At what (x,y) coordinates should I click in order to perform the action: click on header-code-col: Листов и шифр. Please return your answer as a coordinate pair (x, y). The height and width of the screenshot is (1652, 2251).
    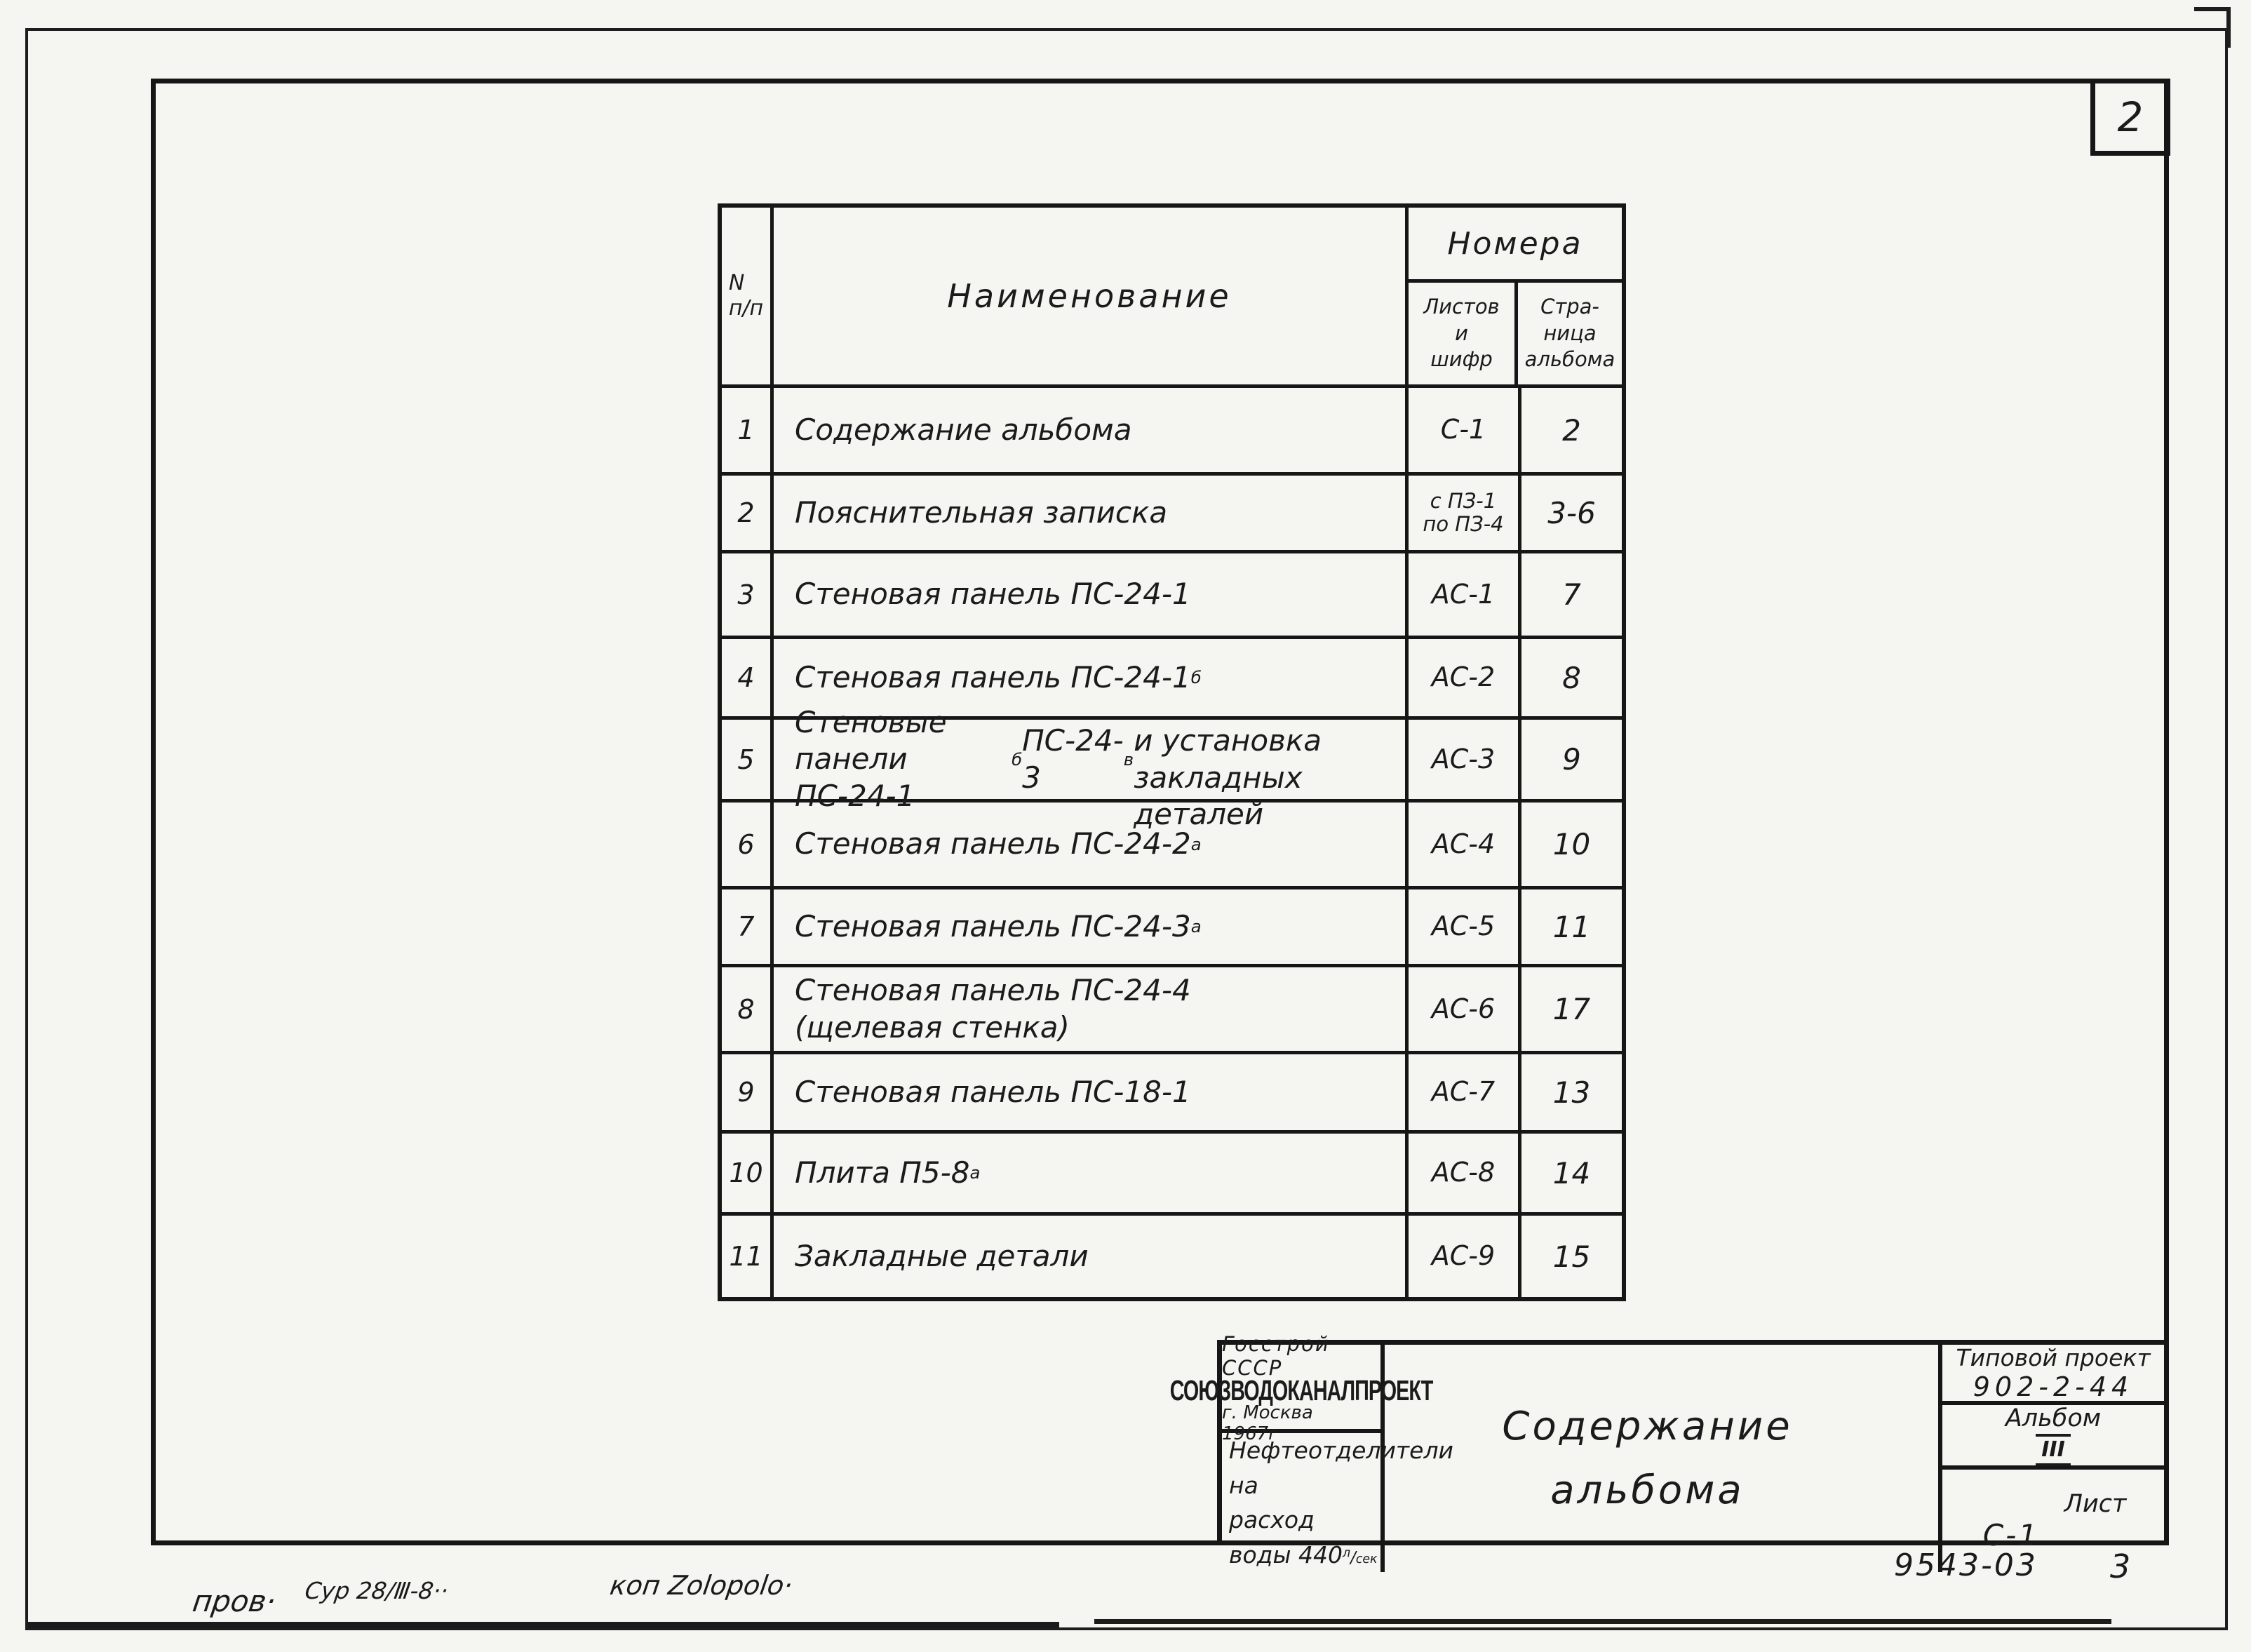
    Looking at the image, I should click on (1464, 333).